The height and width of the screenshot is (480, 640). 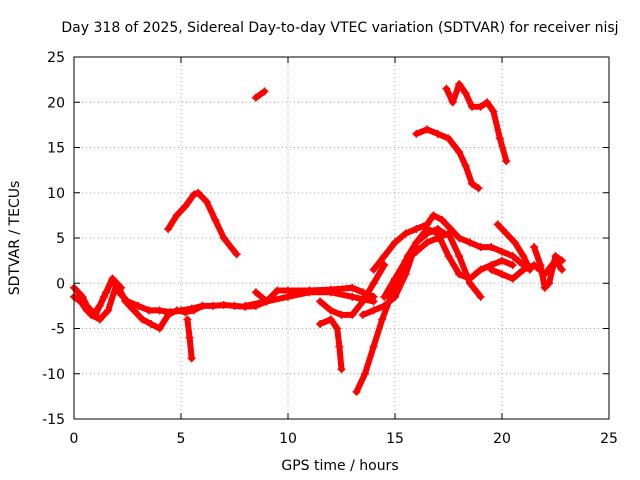 What do you see at coordinates (74, 439) in the screenshot?
I see `x-tick-label: 0` at bounding box center [74, 439].